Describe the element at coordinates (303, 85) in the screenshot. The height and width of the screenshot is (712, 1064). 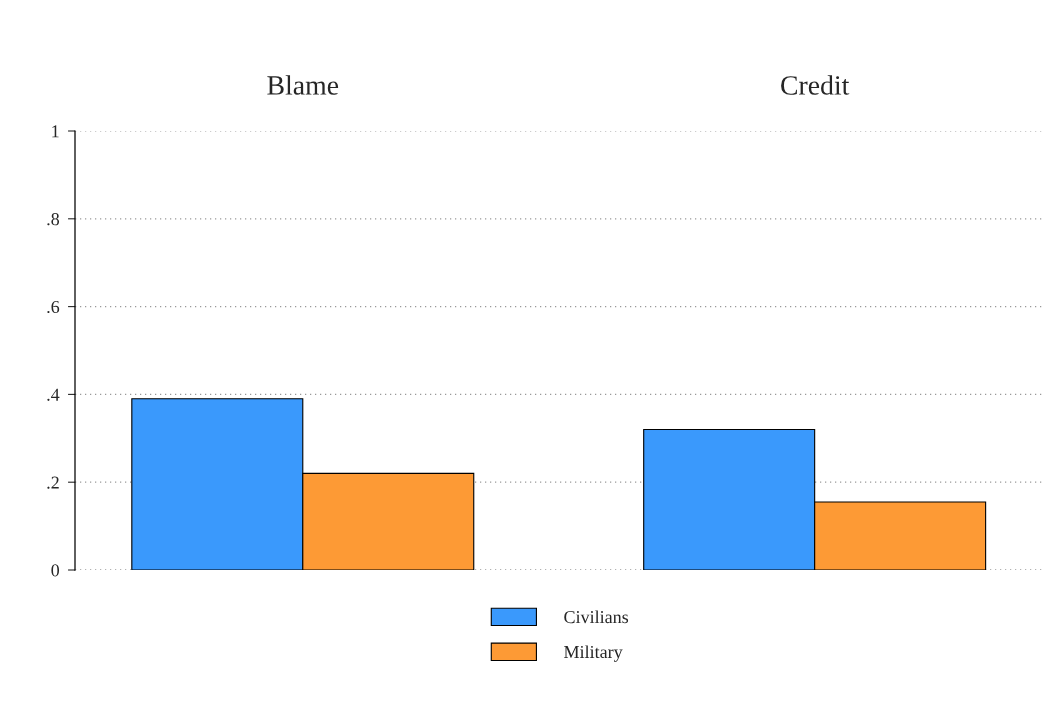
I see `x-tick-label: Blame` at that location.